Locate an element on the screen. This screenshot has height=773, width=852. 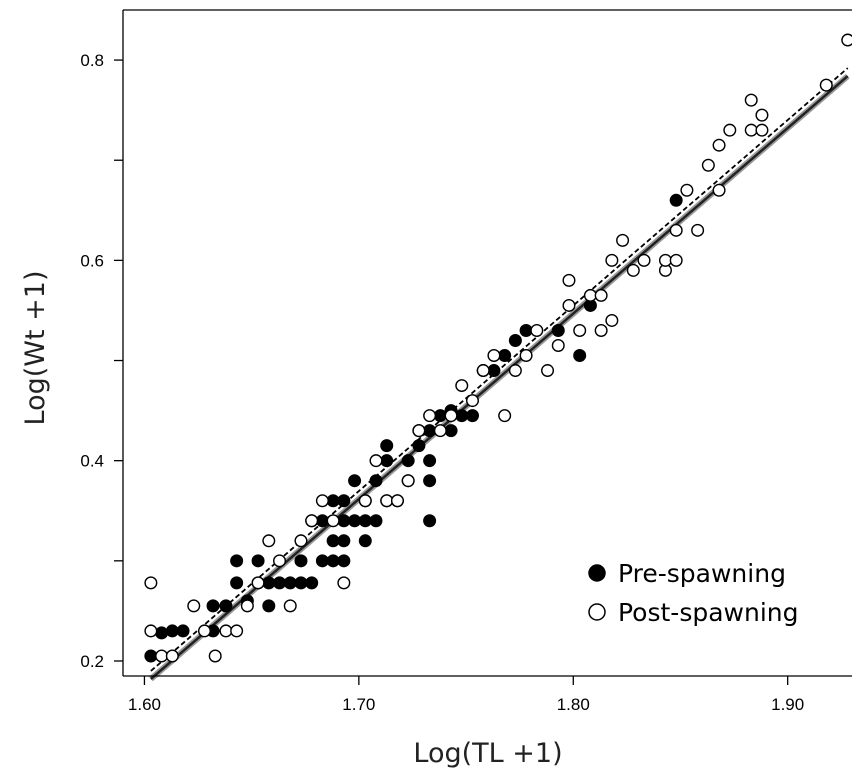
legend-label-post-spawning: Post-spawning is located at coordinates (708, 612).